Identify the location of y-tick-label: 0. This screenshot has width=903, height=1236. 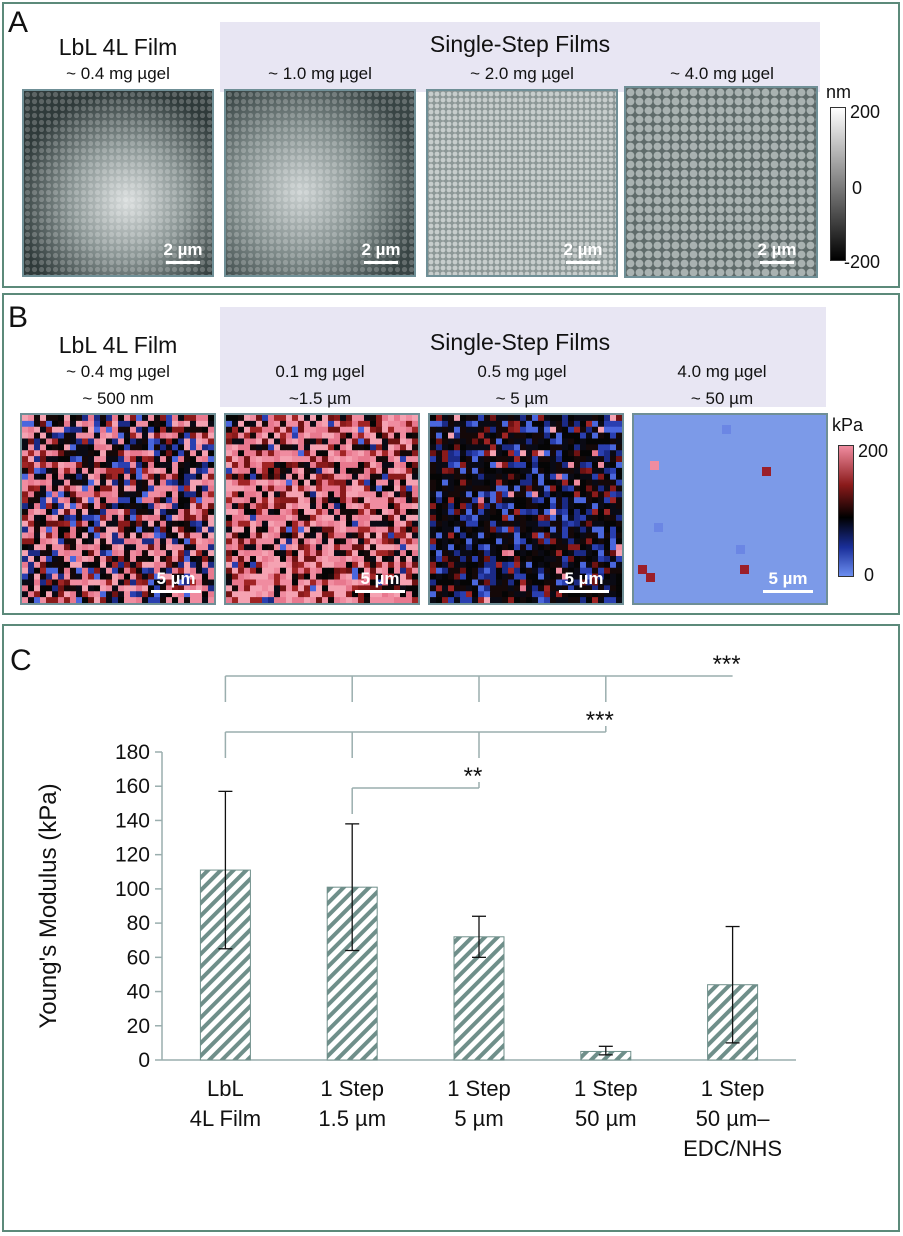
(144, 1060).